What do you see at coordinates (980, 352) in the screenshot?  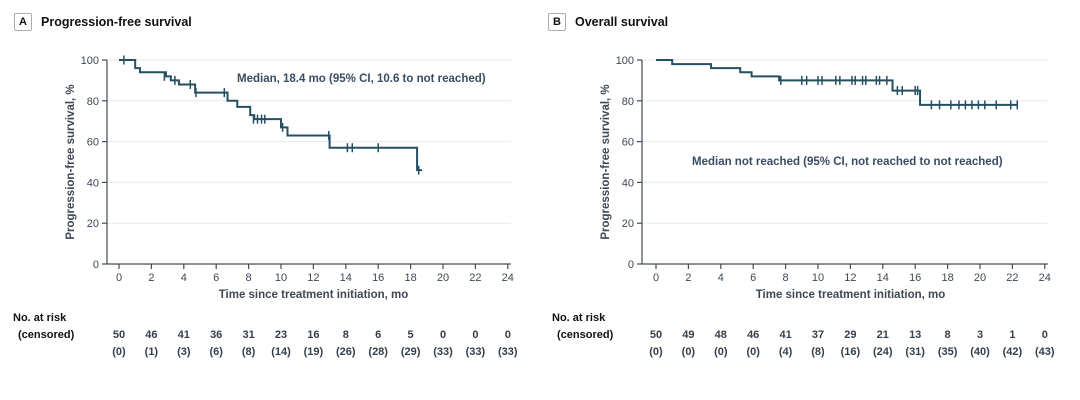 I see `censored-count: (40)` at bounding box center [980, 352].